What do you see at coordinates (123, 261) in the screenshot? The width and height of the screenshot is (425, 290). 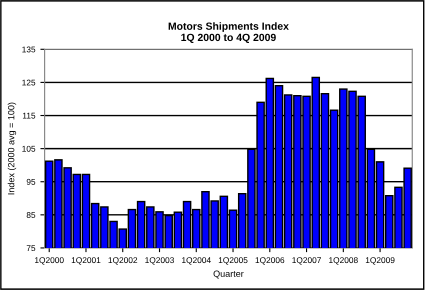 I see `x-tick-label: 1Q2002` at bounding box center [123, 261].